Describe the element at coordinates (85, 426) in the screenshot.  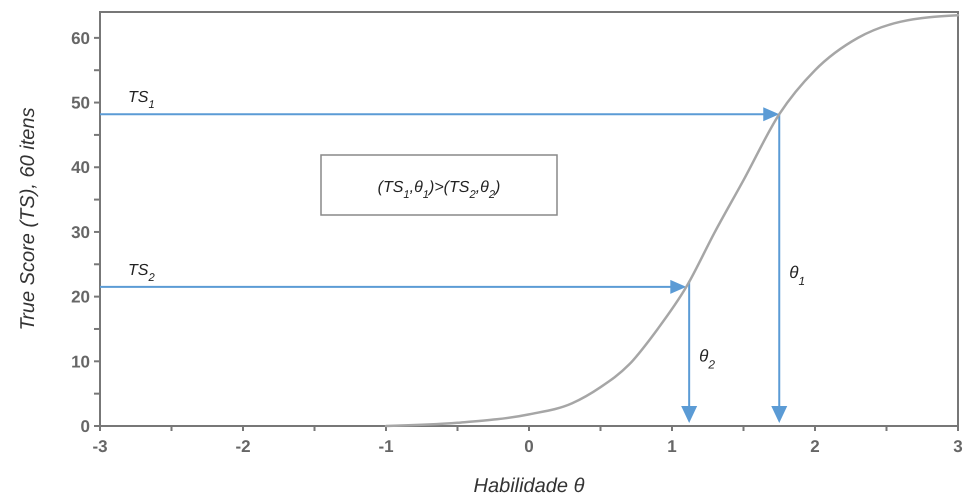
I see `y-tick-label: 0` at that location.